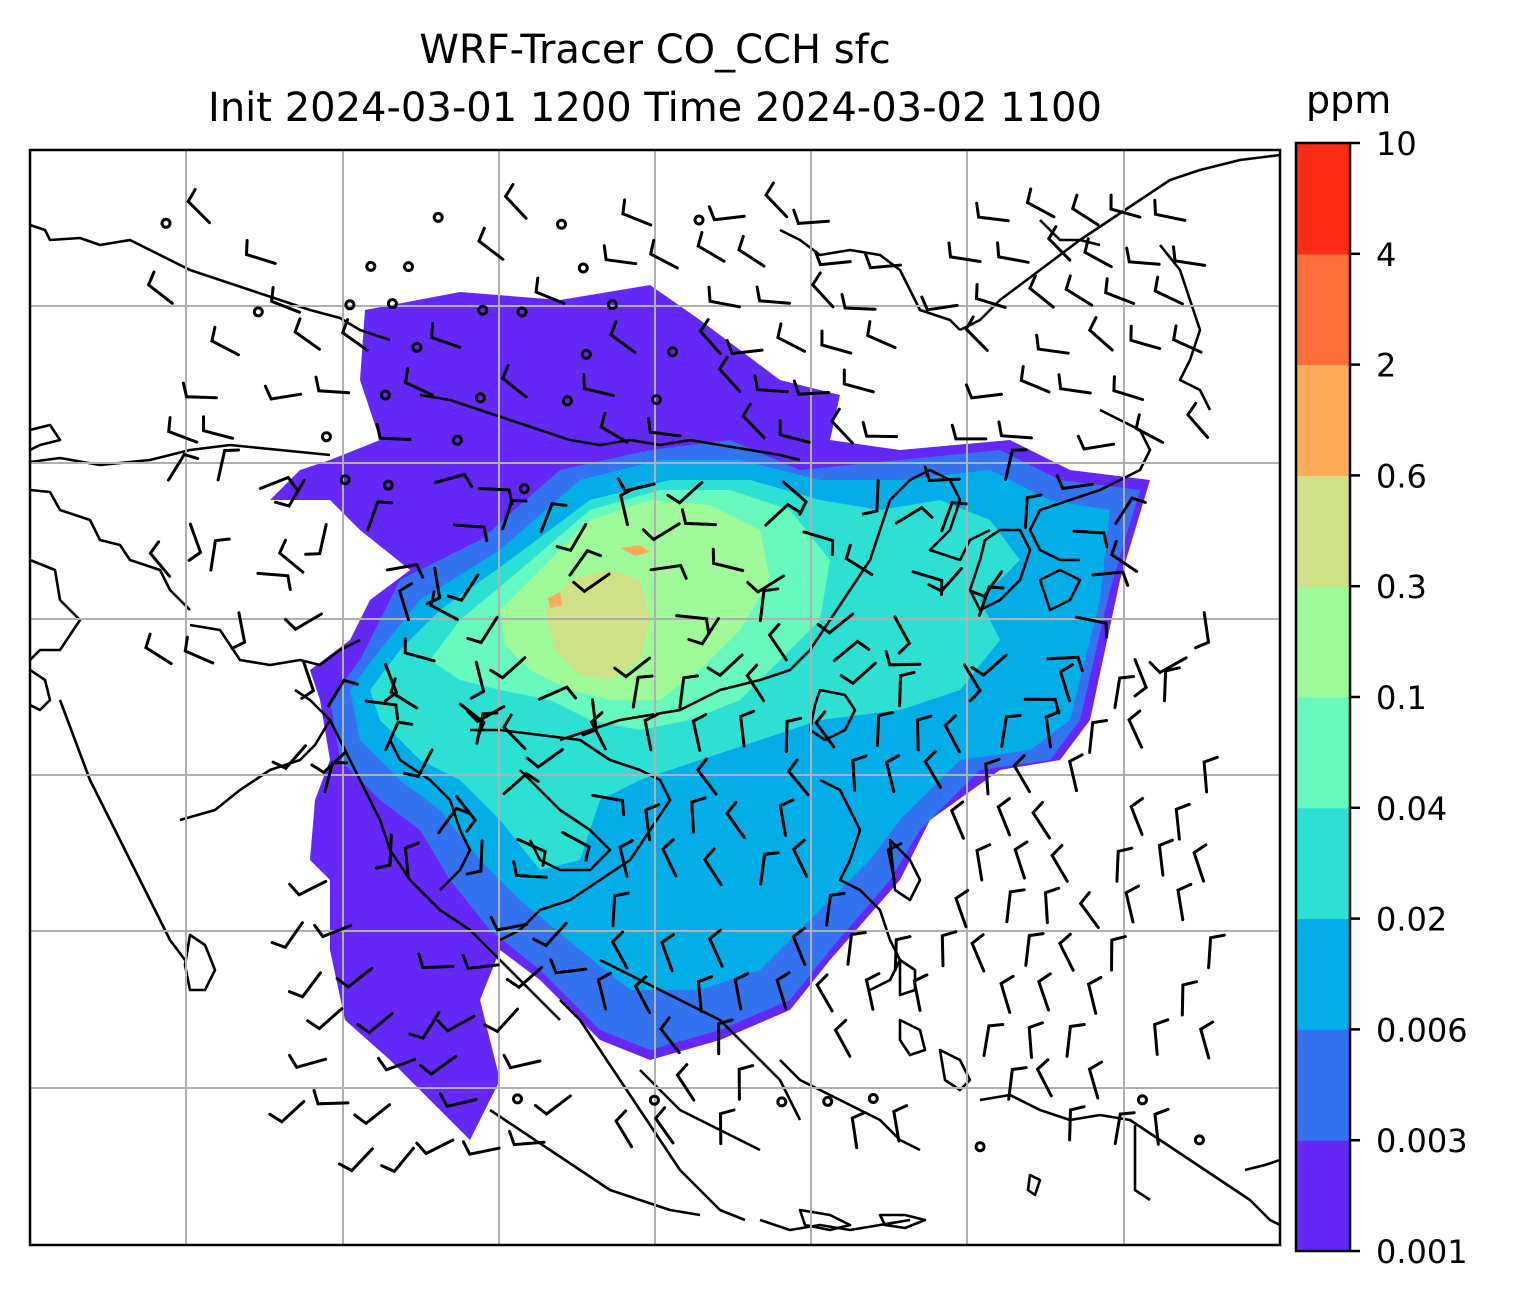 This screenshot has width=1528, height=1306. I want to click on colorbar: 0.001 0.003 0.006 0.02 0.04 0.1 0.3 0.6 2 4 10, so click(1381, 698).